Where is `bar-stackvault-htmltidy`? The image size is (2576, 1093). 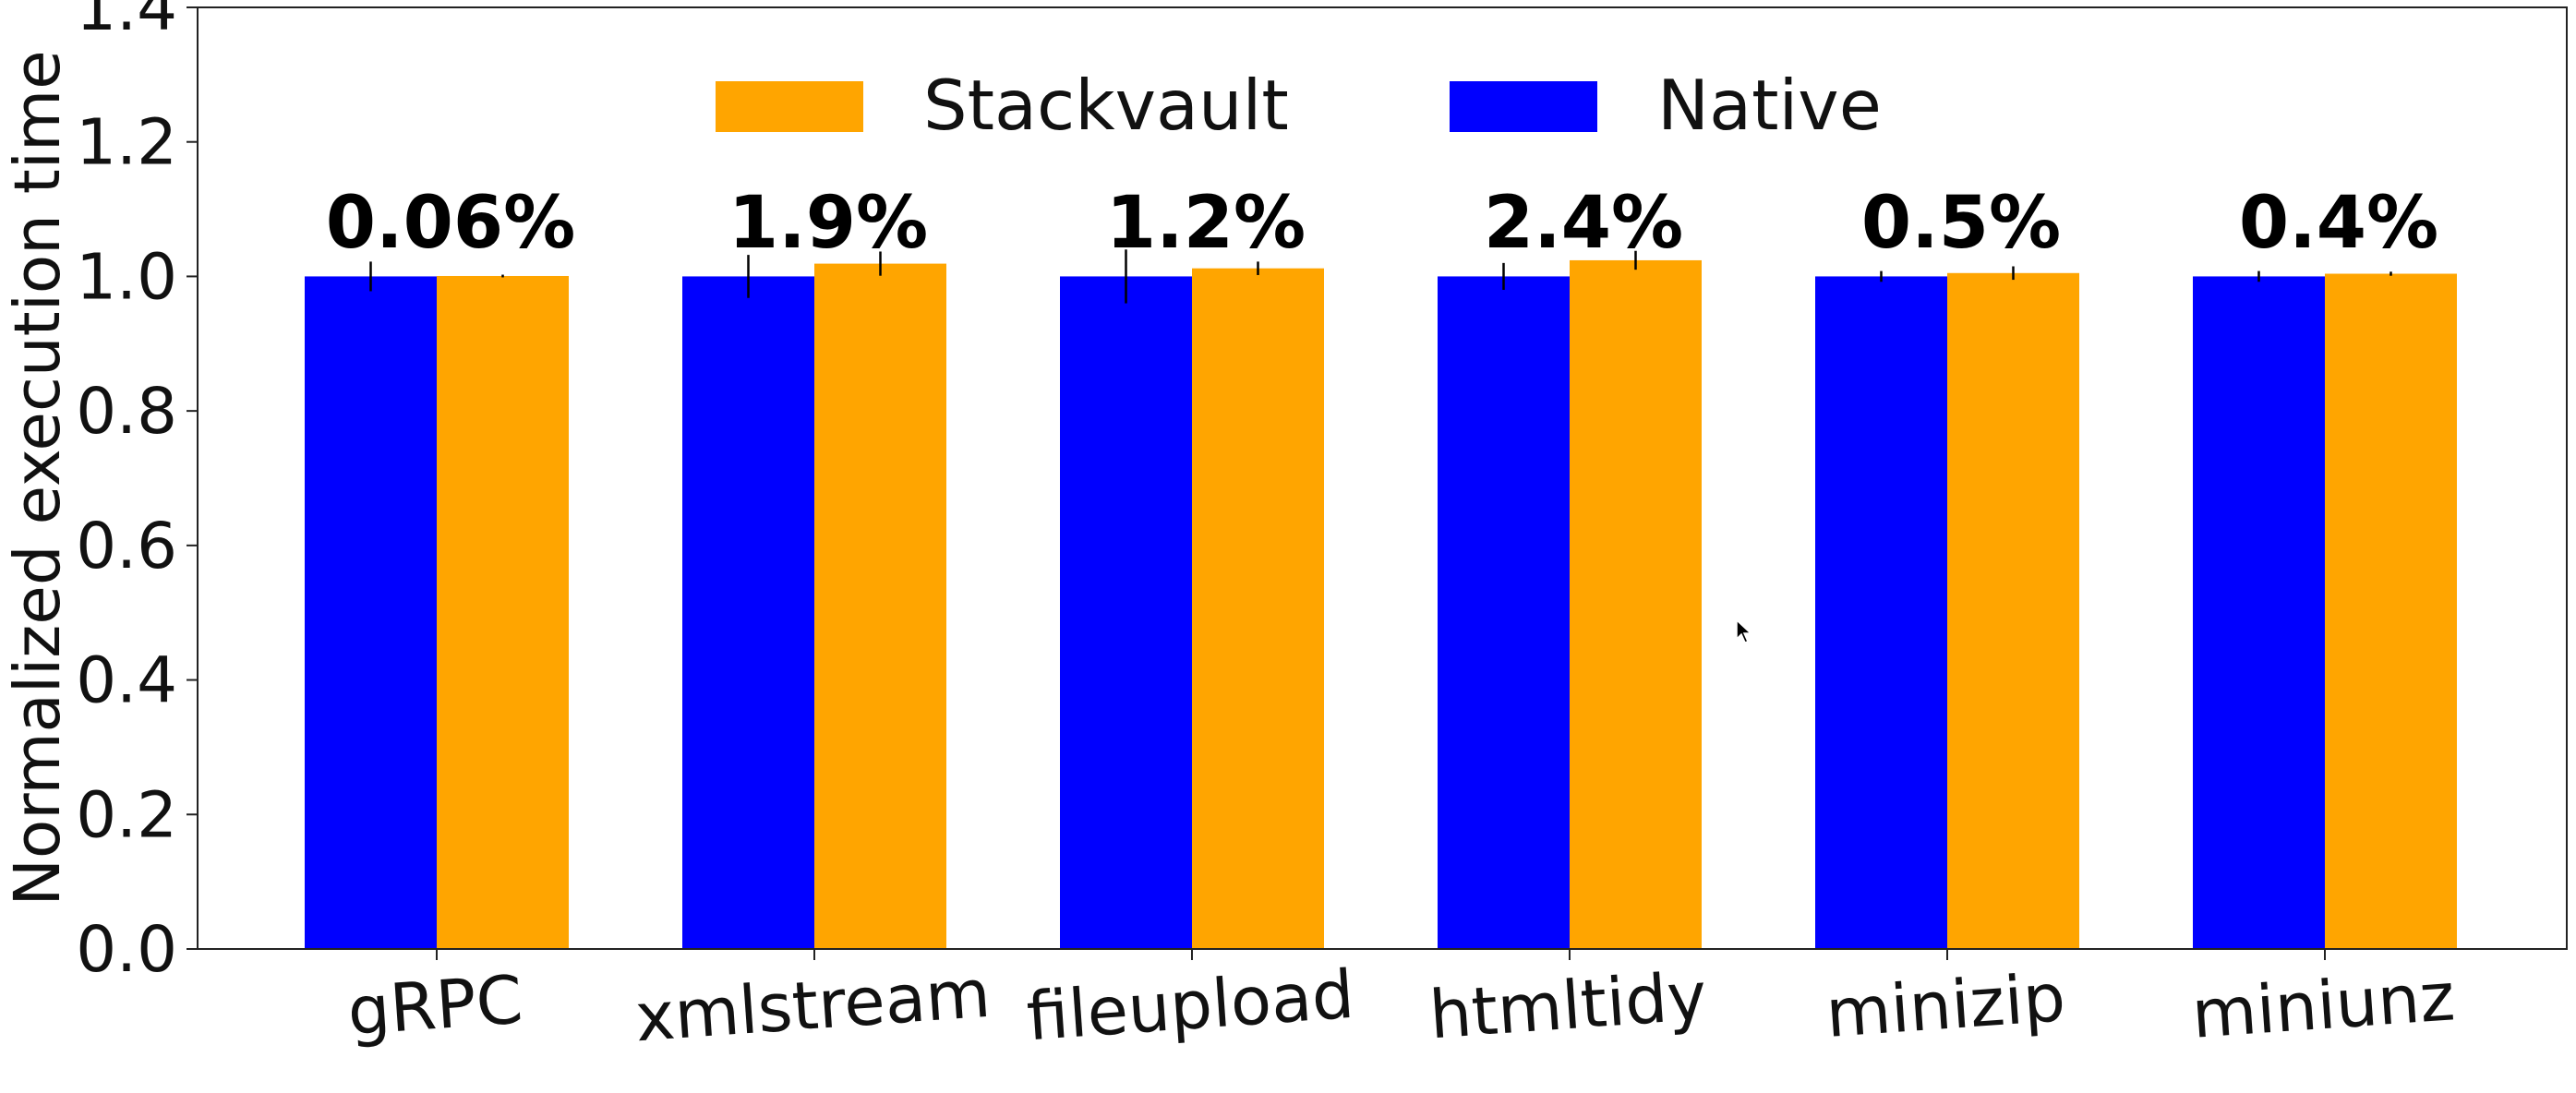
bar-stackvault-htmltidy is located at coordinates (1636, 604).